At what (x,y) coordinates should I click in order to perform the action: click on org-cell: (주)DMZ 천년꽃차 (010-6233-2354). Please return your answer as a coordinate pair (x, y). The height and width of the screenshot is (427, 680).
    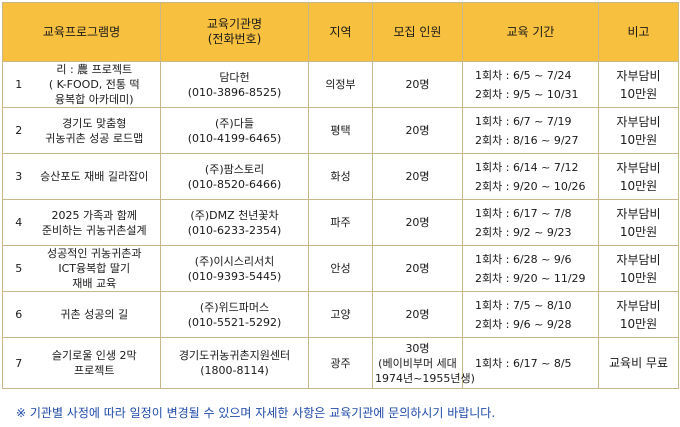
    Looking at the image, I should click on (234, 222).